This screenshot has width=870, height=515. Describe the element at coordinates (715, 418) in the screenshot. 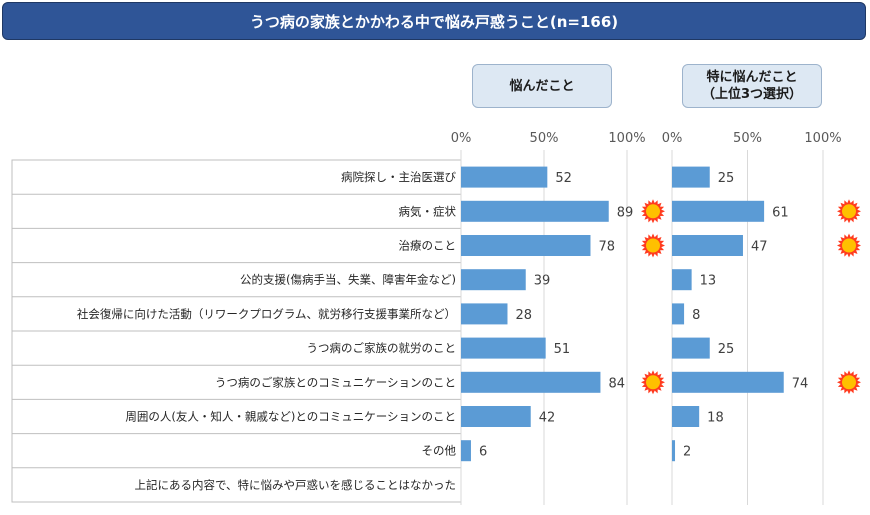

I see `data-label: 18` at that location.